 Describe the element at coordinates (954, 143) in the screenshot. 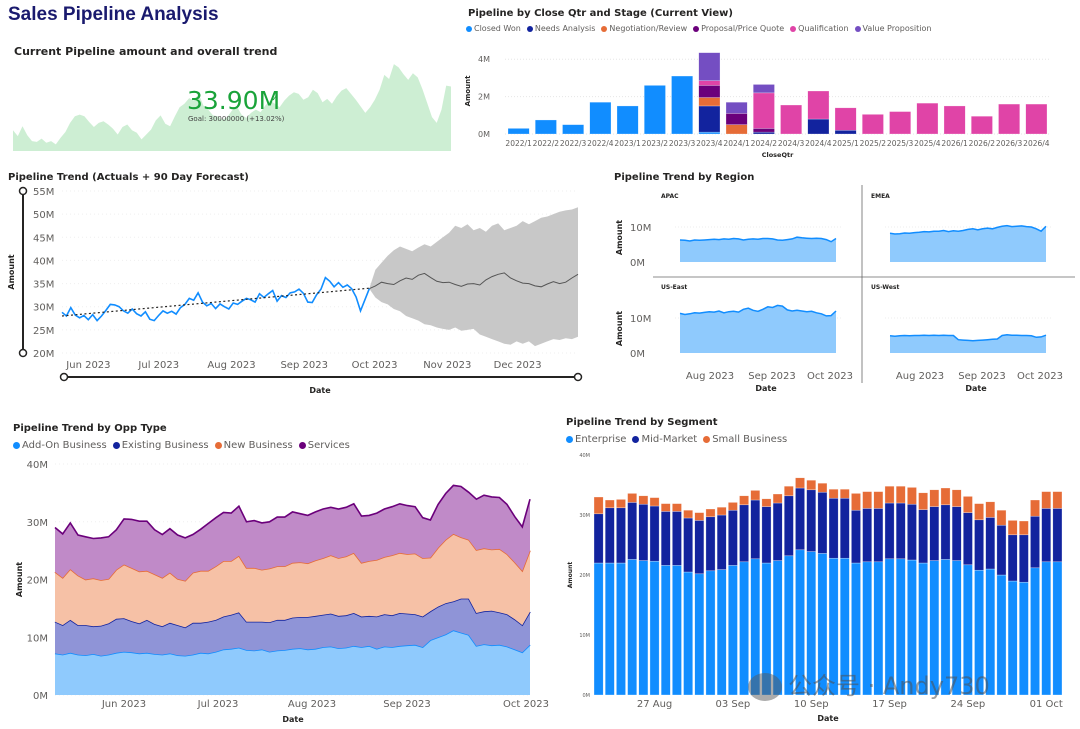

I see `x-tick-label: 2026/1` at that location.